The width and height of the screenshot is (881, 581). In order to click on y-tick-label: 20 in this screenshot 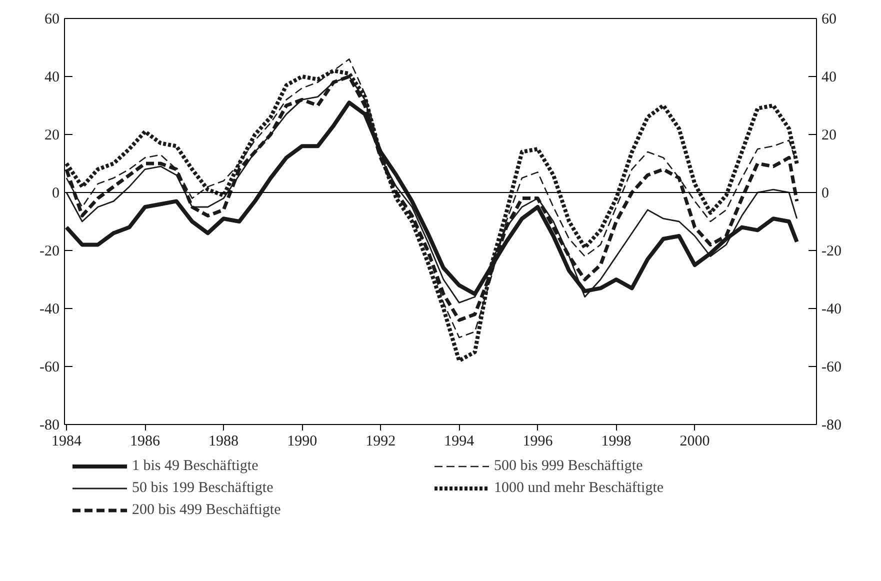, I will do `click(52, 136)`.